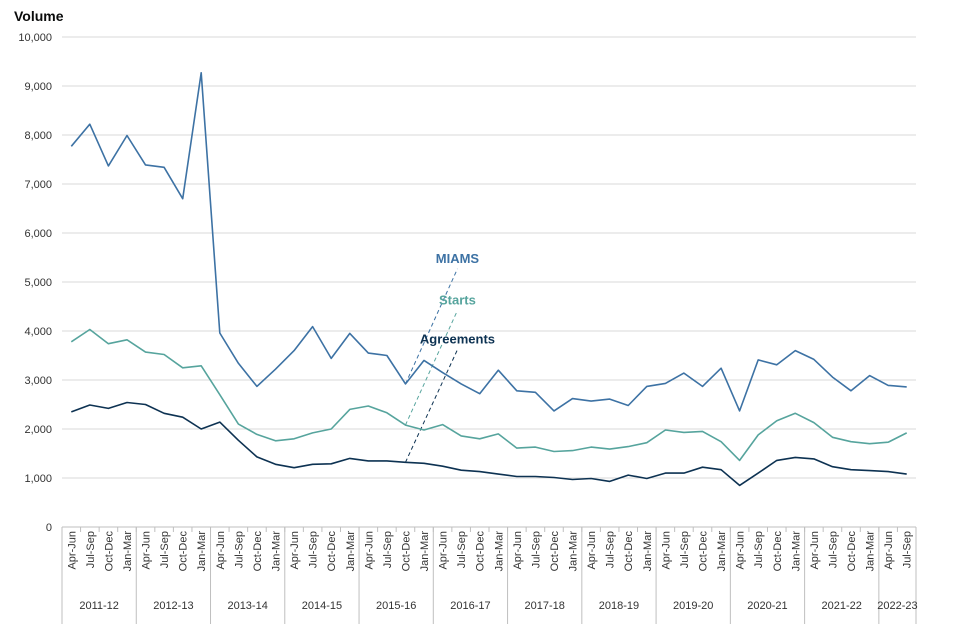 Image resolution: width=960 pixels, height=640 pixels. What do you see at coordinates (897, 606) in the screenshot?
I see `year-group-label: 2022-23` at bounding box center [897, 606].